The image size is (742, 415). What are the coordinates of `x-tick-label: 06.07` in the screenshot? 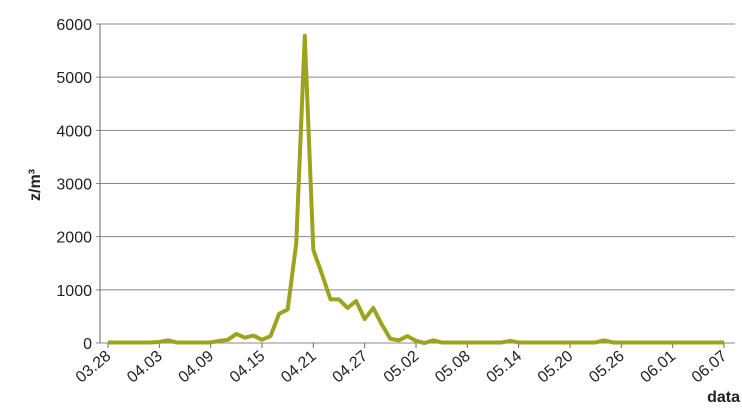 It's located at (710, 367).